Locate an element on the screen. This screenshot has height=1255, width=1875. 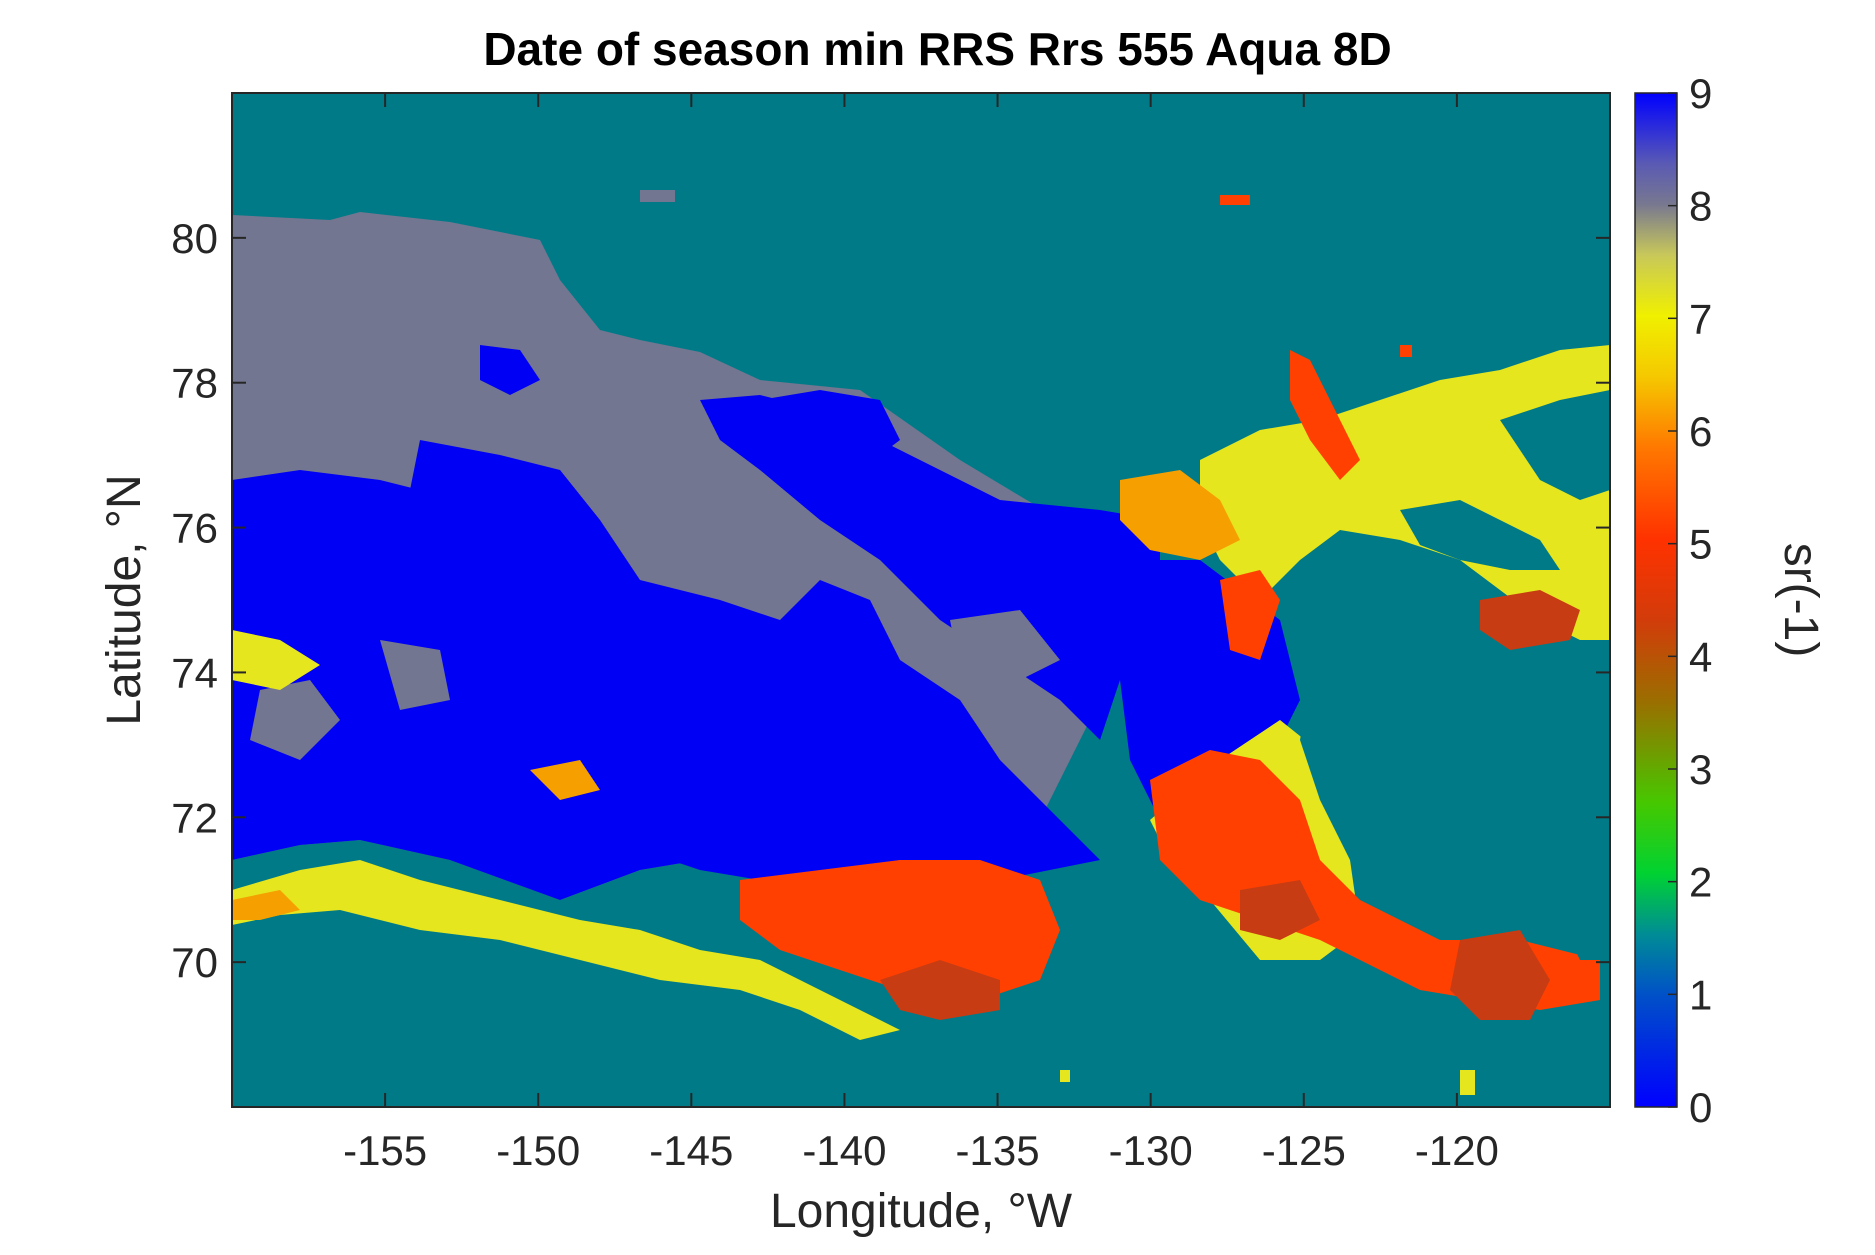
colorbar-tick-label: 7 is located at coordinates (1700, 318).